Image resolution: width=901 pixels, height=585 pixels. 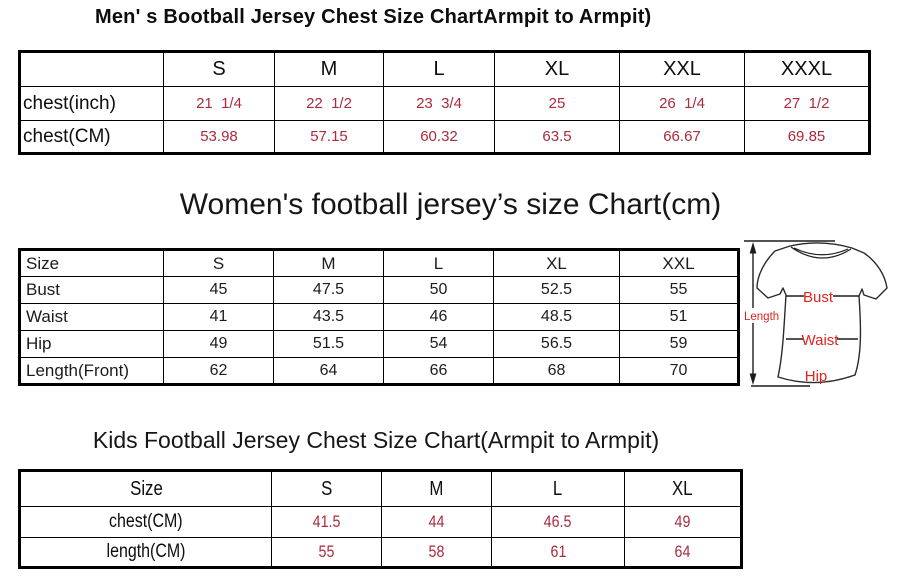 I want to click on value-cell: 62, so click(x=218, y=371).